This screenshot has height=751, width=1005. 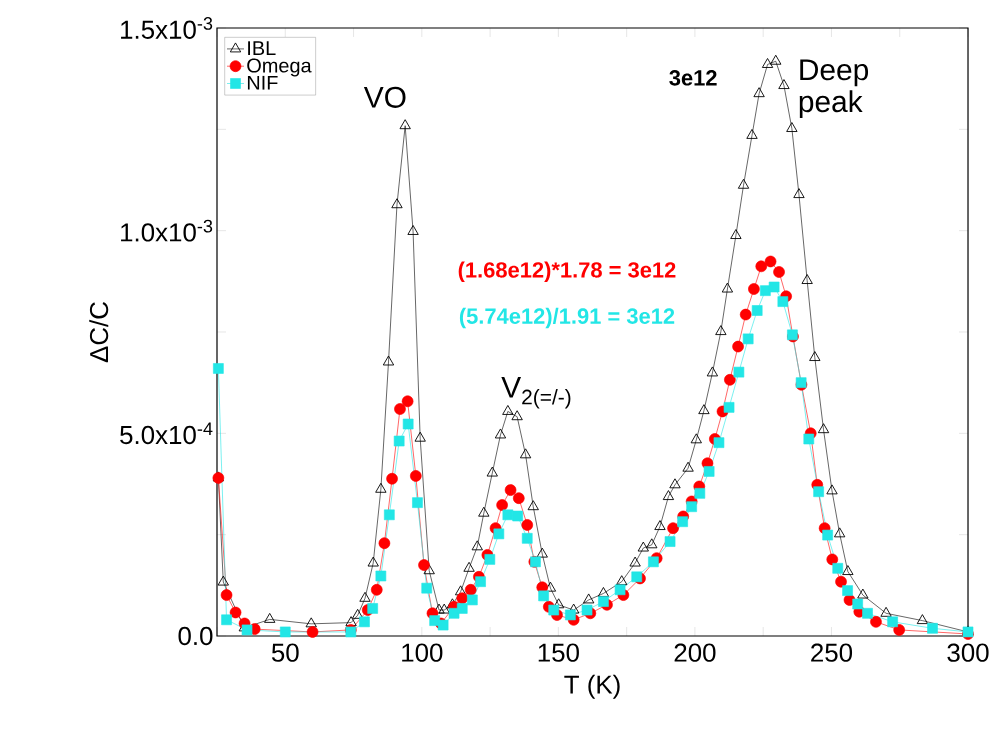 I want to click on x-tick-label: 150, so click(x=558, y=652).